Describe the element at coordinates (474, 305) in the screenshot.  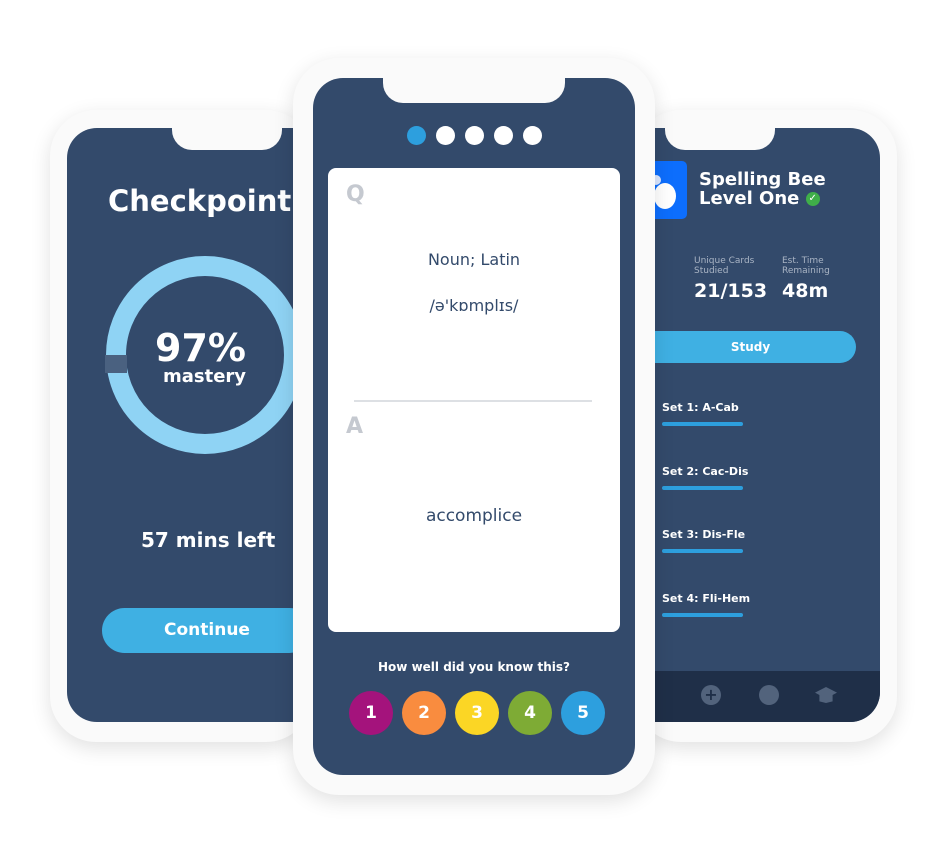
I see `pronunciation: /ə'kɒmplɪs/` at that location.